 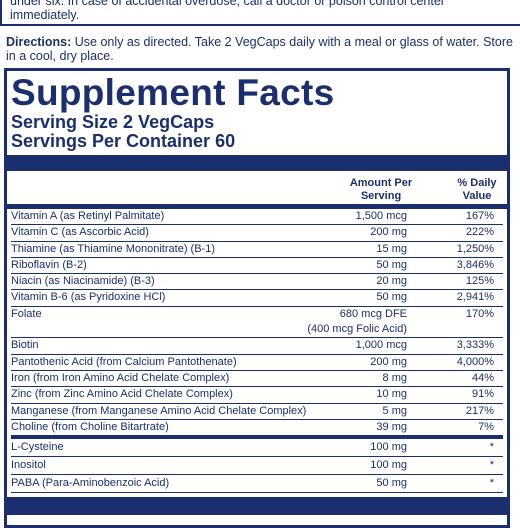 What do you see at coordinates (123, 141) in the screenshot?
I see `servings-per-container: Servings Per Container 60` at bounding box center [123, 141].